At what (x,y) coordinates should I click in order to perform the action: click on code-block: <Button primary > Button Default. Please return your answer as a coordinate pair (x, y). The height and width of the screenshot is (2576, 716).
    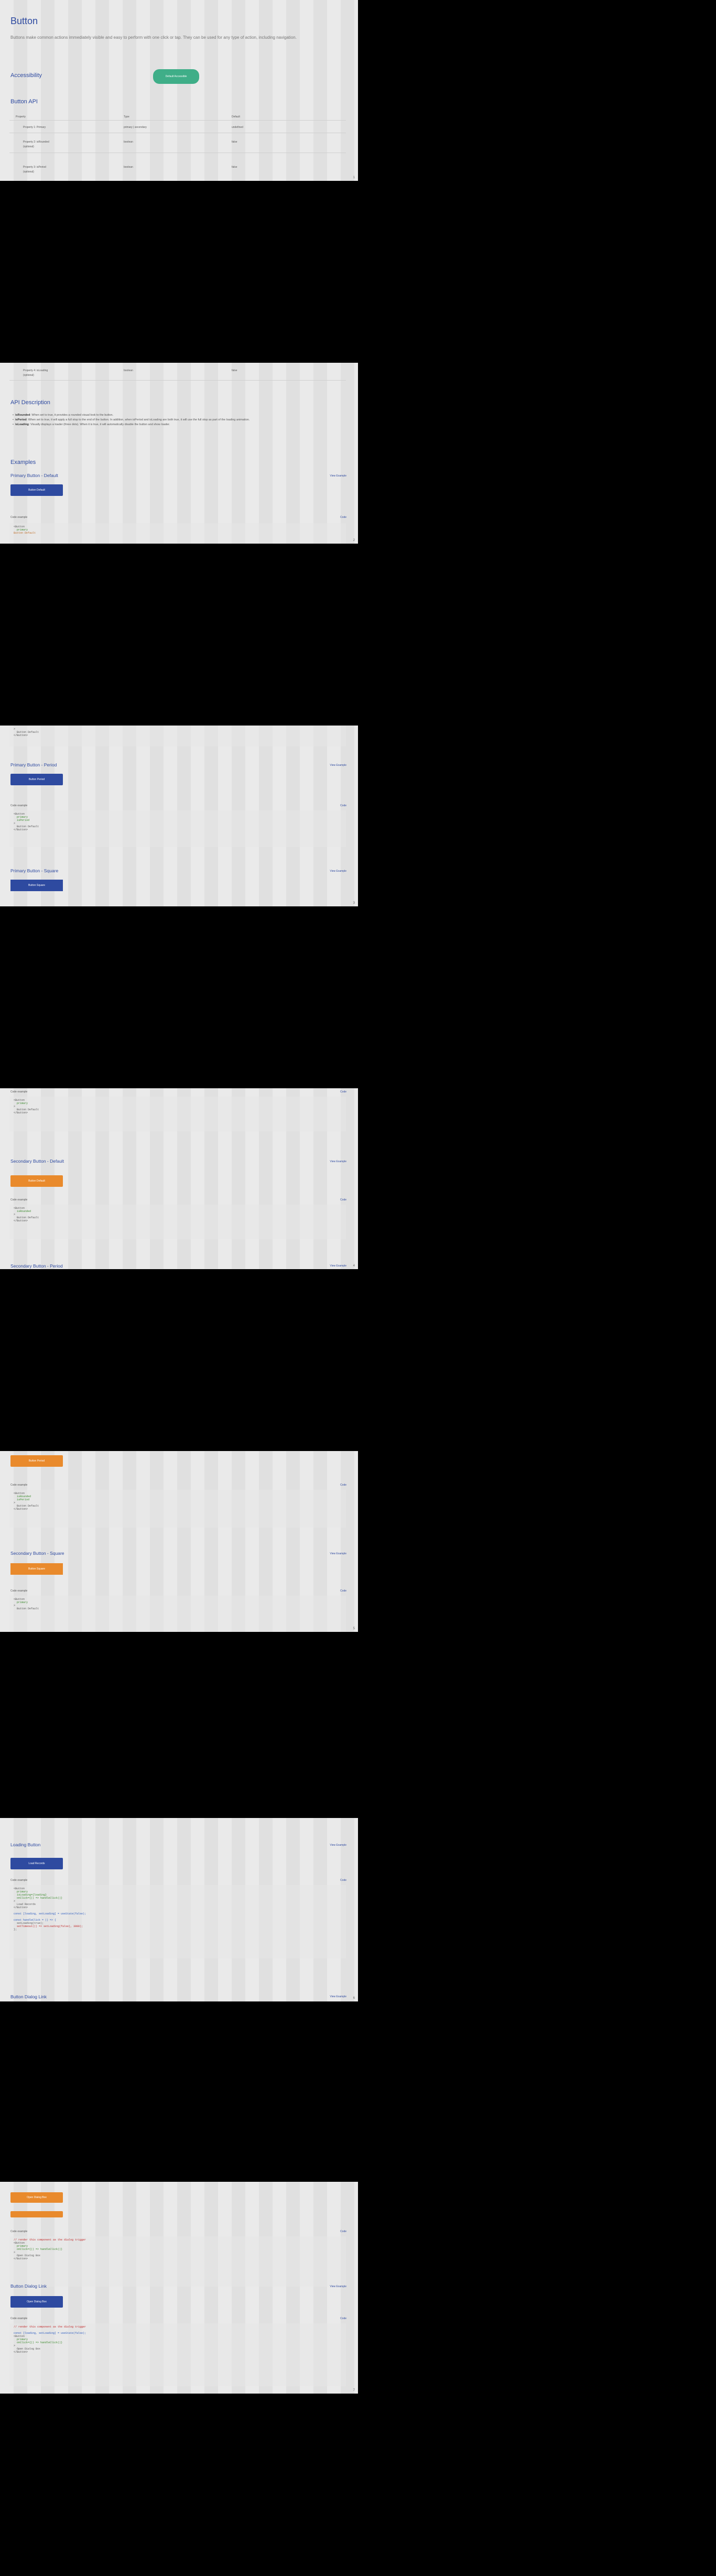
    Looking at the image, I should click on (177, 1614).